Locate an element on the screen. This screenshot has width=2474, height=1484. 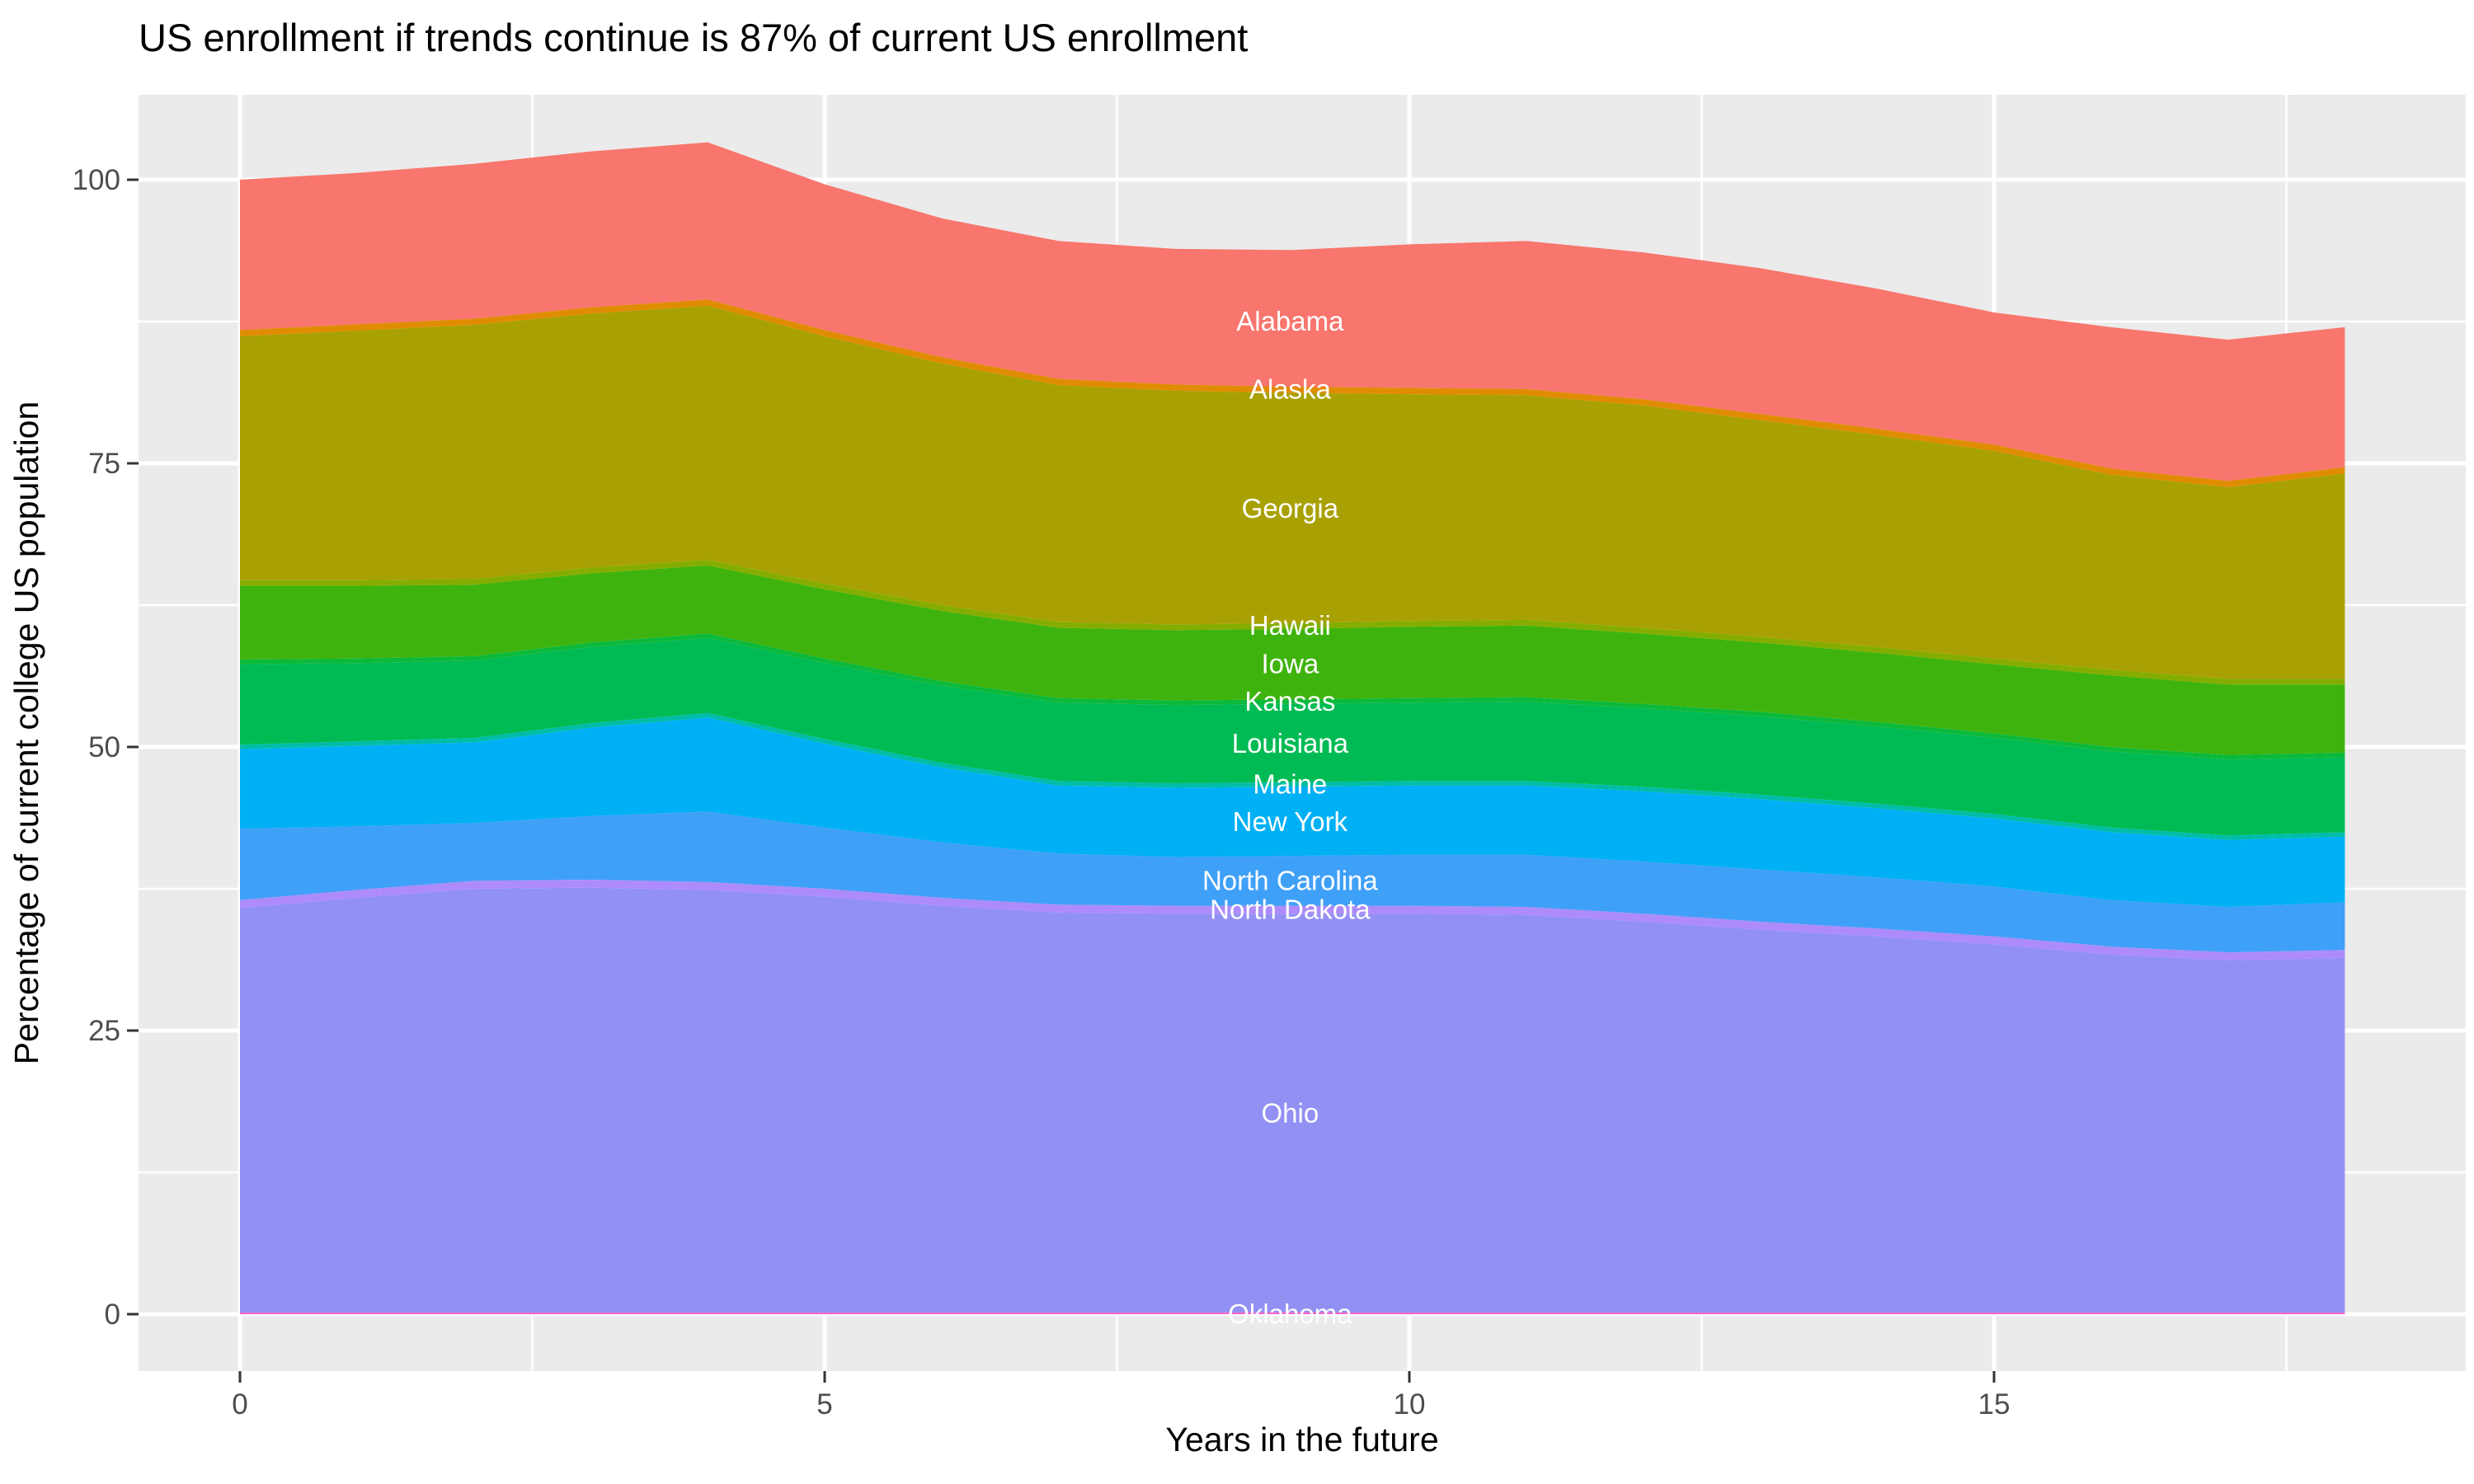
area-band-hawaii is located at coordinates (1292, 622).